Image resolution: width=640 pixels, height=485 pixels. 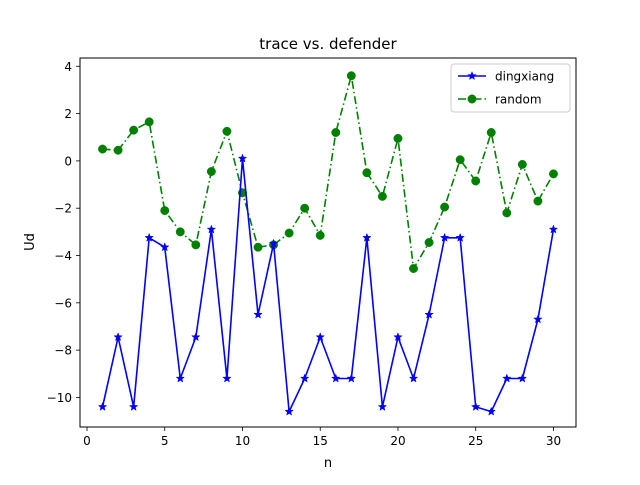 I want to click on legend-item-random: random, so click(x=500, y=100).